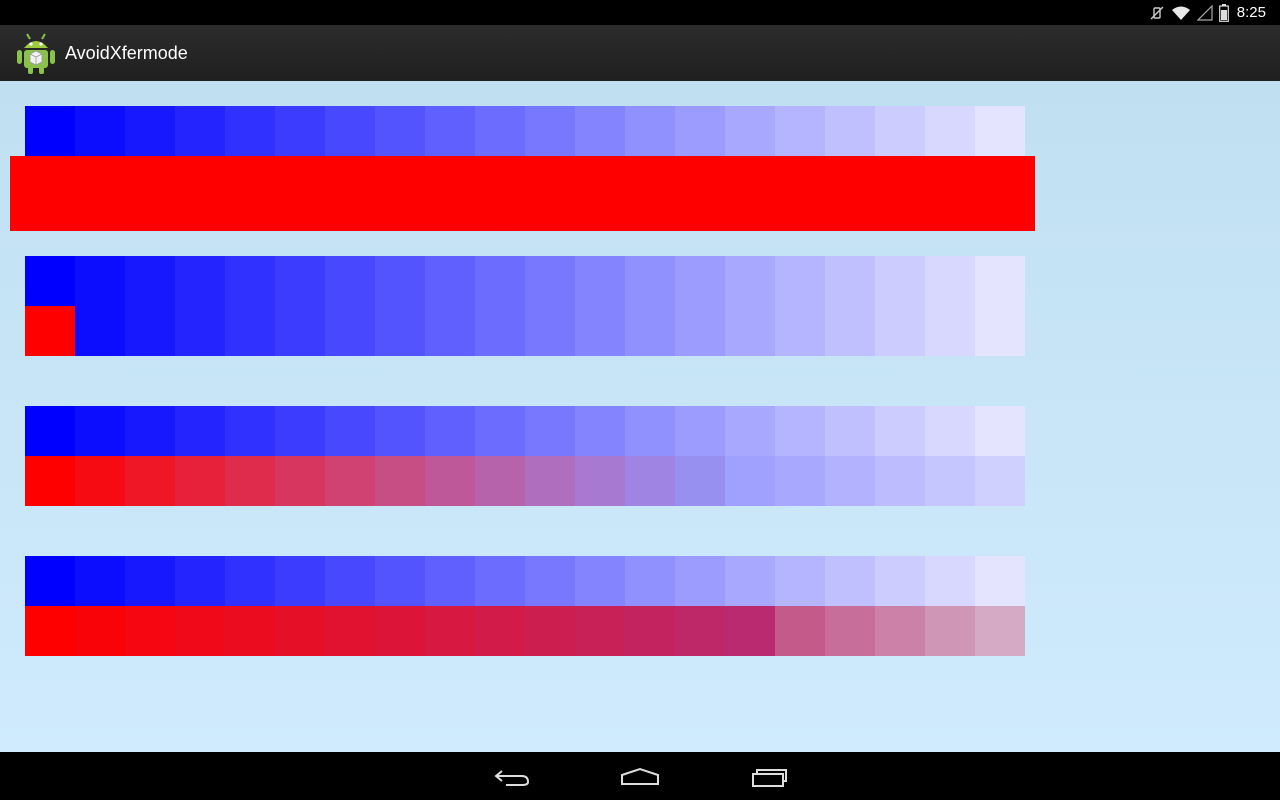 The height and width of the screenshot is (800, 1280). I want to click on vibrate-mute-icon, so click(1157, 13).